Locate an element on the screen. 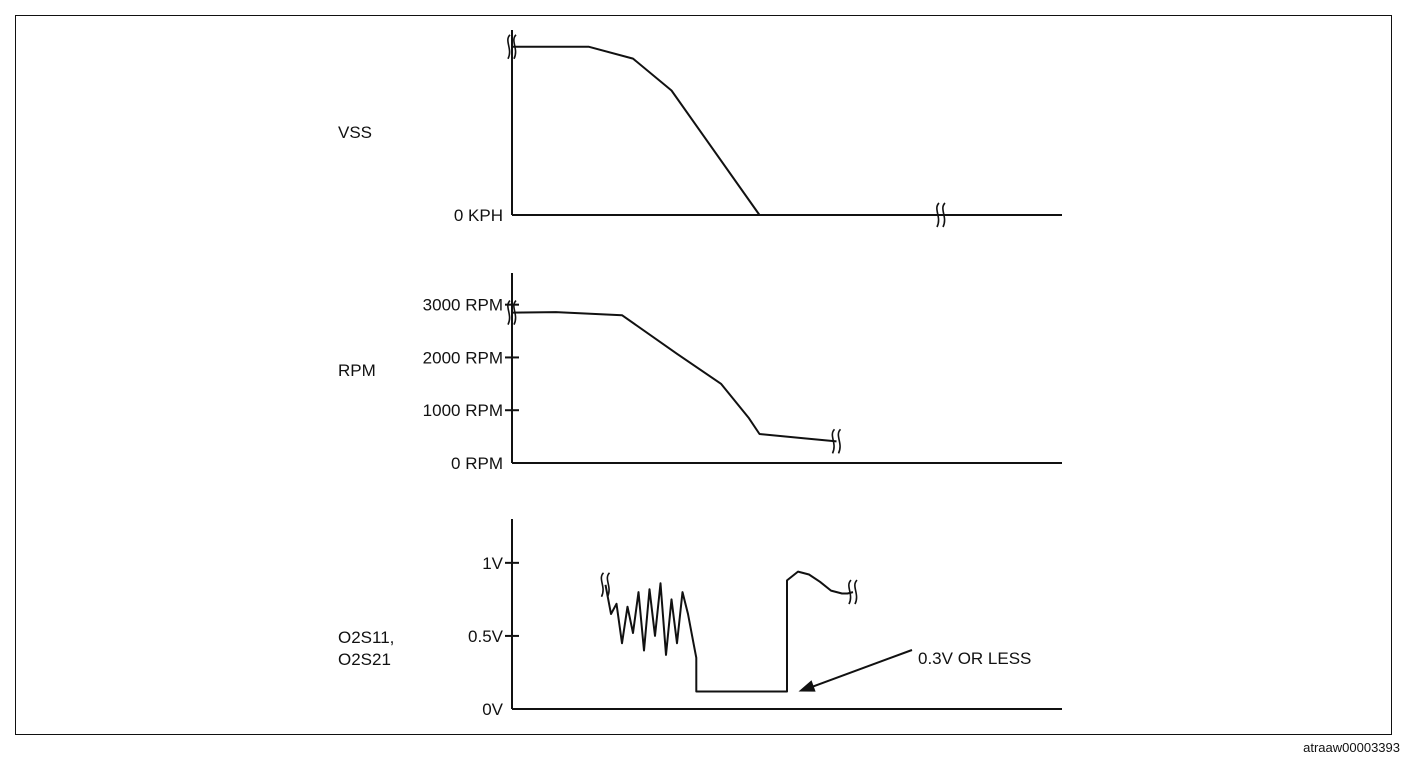 The image size is (1408, 760). annotation-arrowhead is located at coordinates (807, 686).